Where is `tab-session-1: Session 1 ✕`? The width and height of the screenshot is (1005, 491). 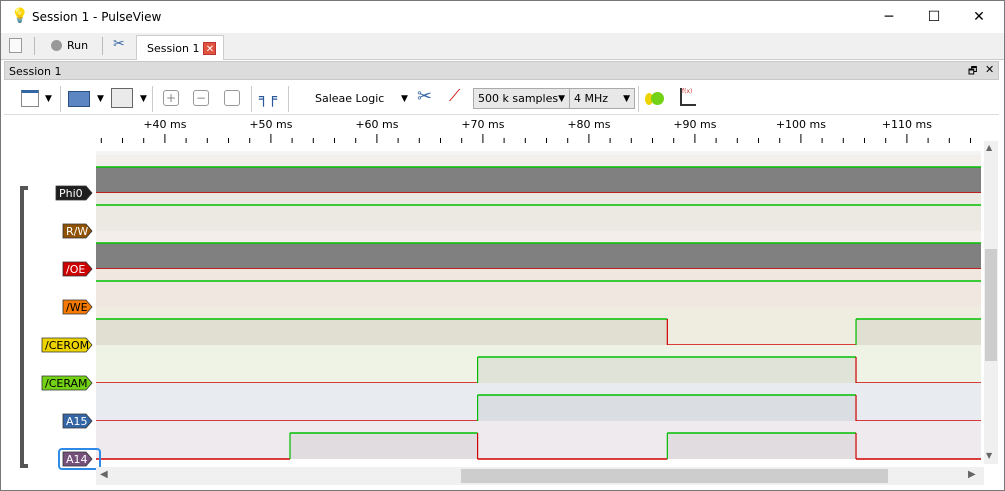
tab-session-1: Session 1 ✕ is located at coordinates (180, 47).